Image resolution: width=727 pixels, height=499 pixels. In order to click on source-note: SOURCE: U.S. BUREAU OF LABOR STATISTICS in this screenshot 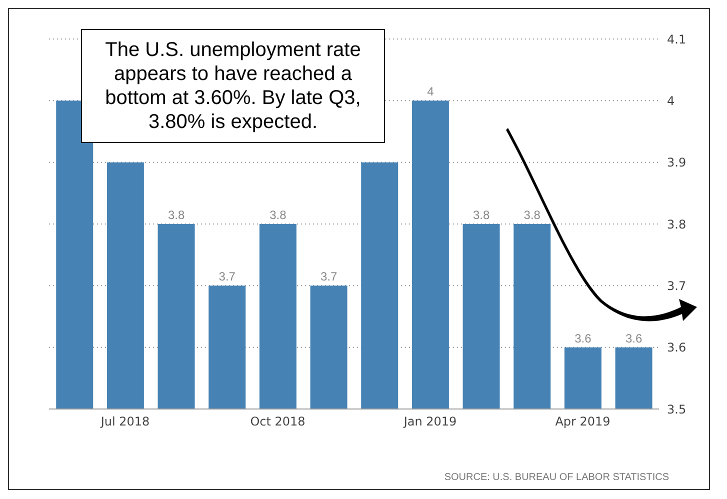, I will do `click(556, 477)`.